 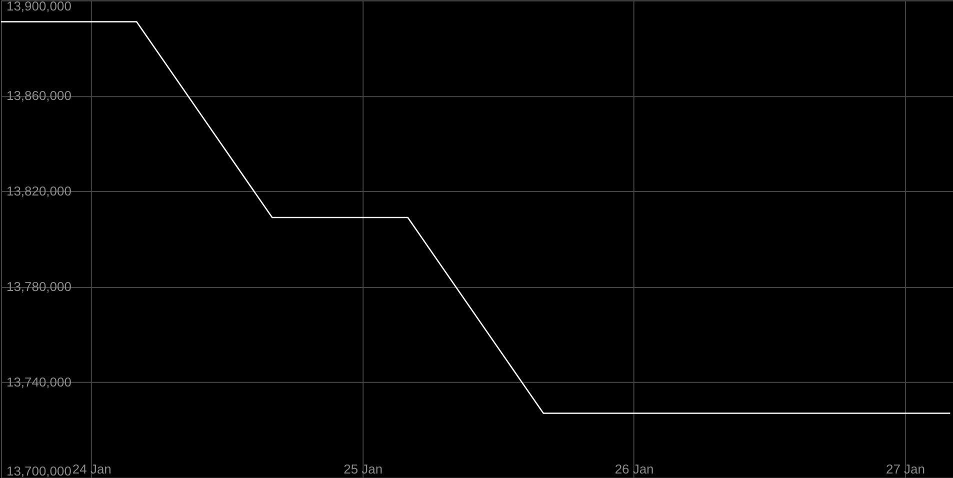 What do you see at coordinates (39, 470) in the screenshot?
I see `y-tick-label: 13,700,000` at bounding box center [39, 470].